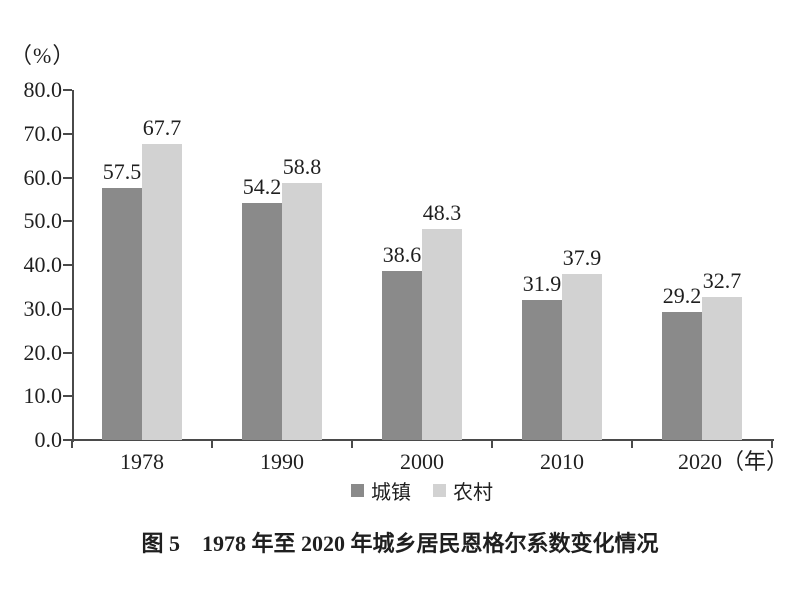  What do you see at coordinates (582, 258) in the screenshot?
I see `value-label-rural-2010: 37.9` at bounding box center [582, 258].